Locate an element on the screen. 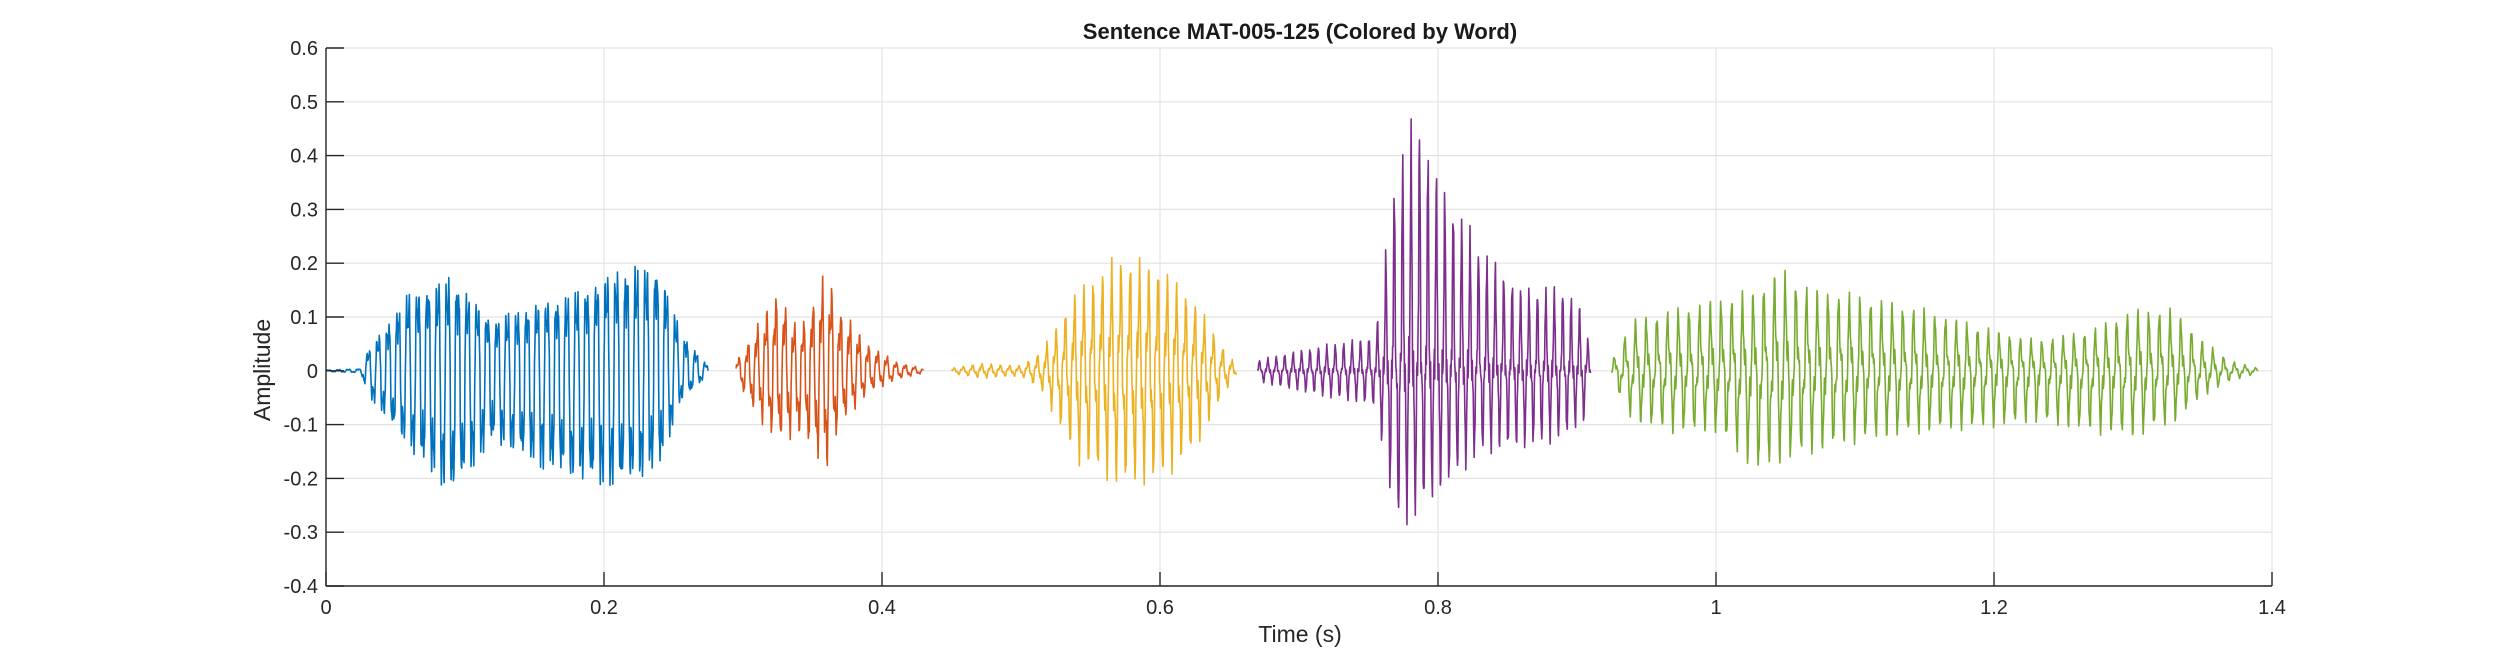 This screenshot has width=2500, height=657. x-tick-label: 0.8 is located at coordinates (1438, 608).